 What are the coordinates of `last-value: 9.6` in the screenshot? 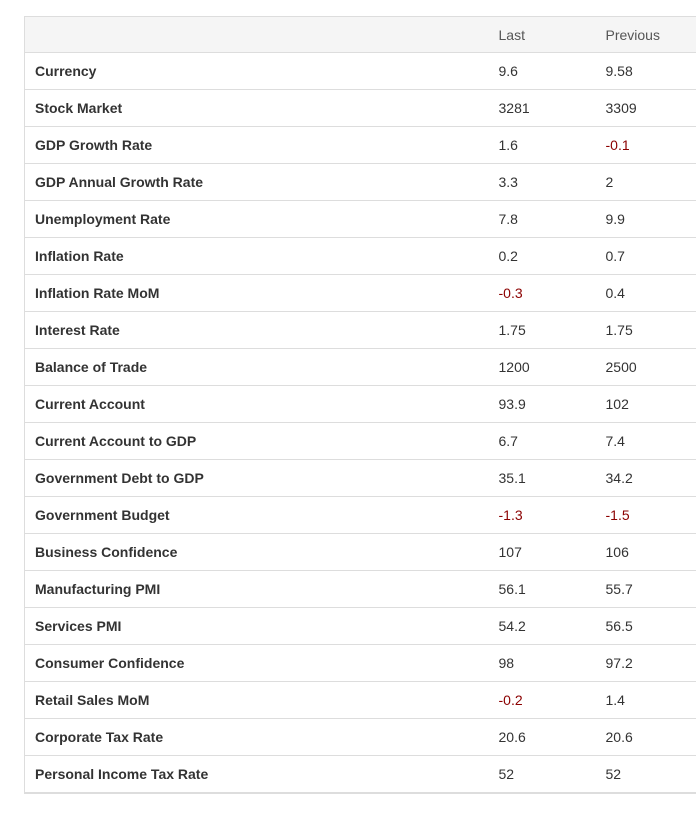 It's located at (542, 71).